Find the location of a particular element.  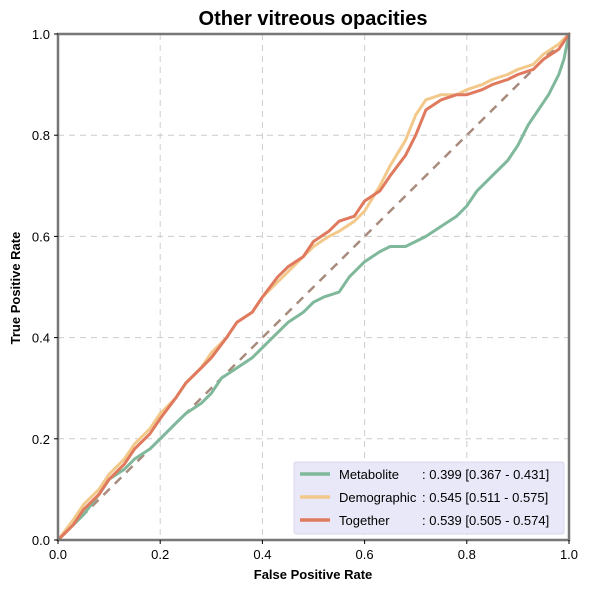

x-tick-label: 0.8 is located at coordinates (467, 554).